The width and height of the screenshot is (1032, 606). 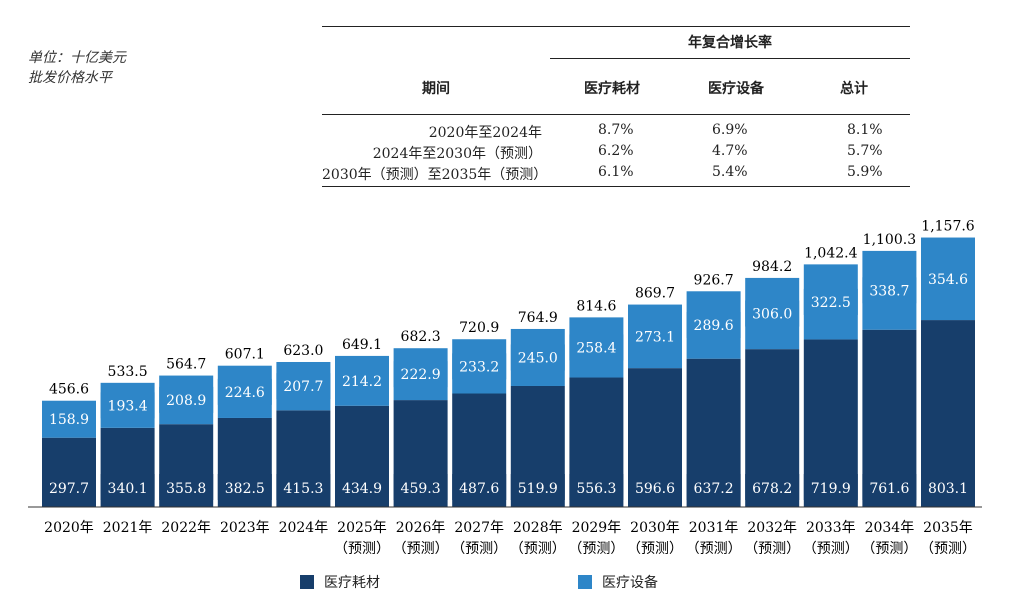 I want to click on table-top-rule, so click(x=616, y=26).